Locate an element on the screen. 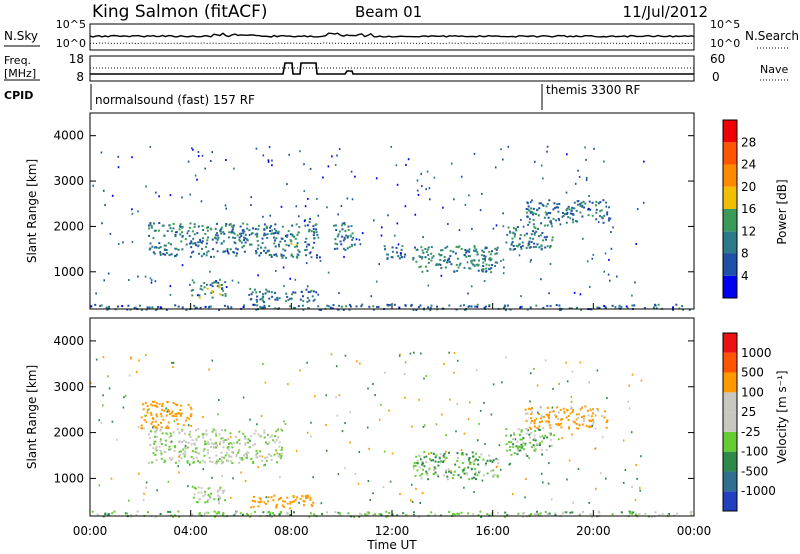 Image resolution: width=800 pixels, height=554 pixels. noise-left-tick-top: 10^5 is located at coordinates (71, 24).